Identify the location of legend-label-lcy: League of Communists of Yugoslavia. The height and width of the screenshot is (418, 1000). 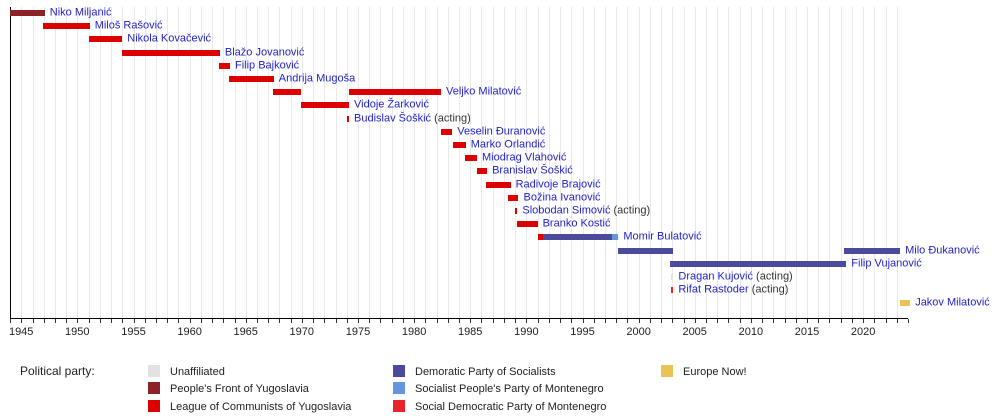
(261, 406).